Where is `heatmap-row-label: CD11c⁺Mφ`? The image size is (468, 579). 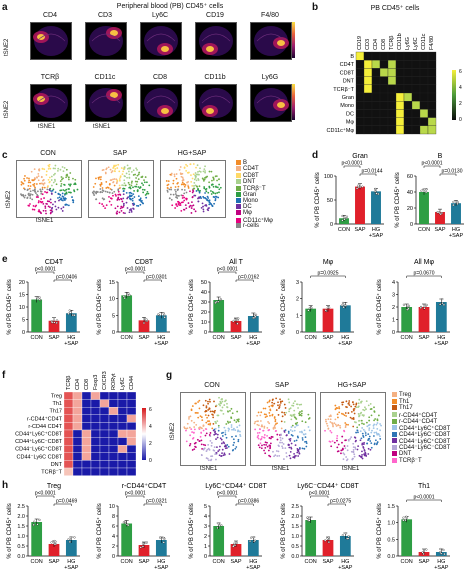
heatmap-row-label: CD11c⁺Mφ is located at coordinates (341, 130).